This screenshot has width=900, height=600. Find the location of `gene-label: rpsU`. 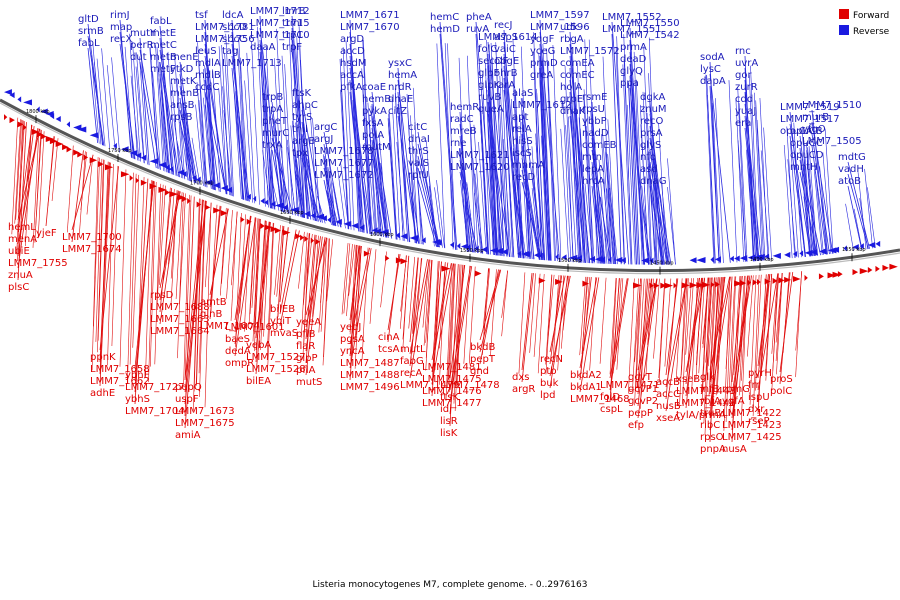

gene-label: rpsU is located at coordinates (593, 109).